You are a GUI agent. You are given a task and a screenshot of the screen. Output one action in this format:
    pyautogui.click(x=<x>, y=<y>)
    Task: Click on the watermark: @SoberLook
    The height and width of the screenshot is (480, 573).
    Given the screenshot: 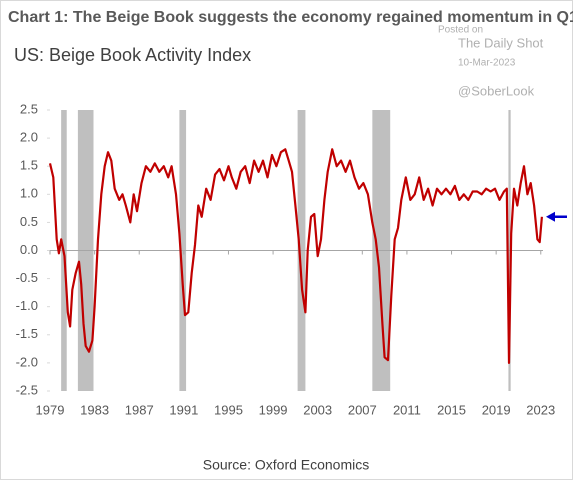 What is the action you would take?
    pyautogui.click(x=496, y=90)
    